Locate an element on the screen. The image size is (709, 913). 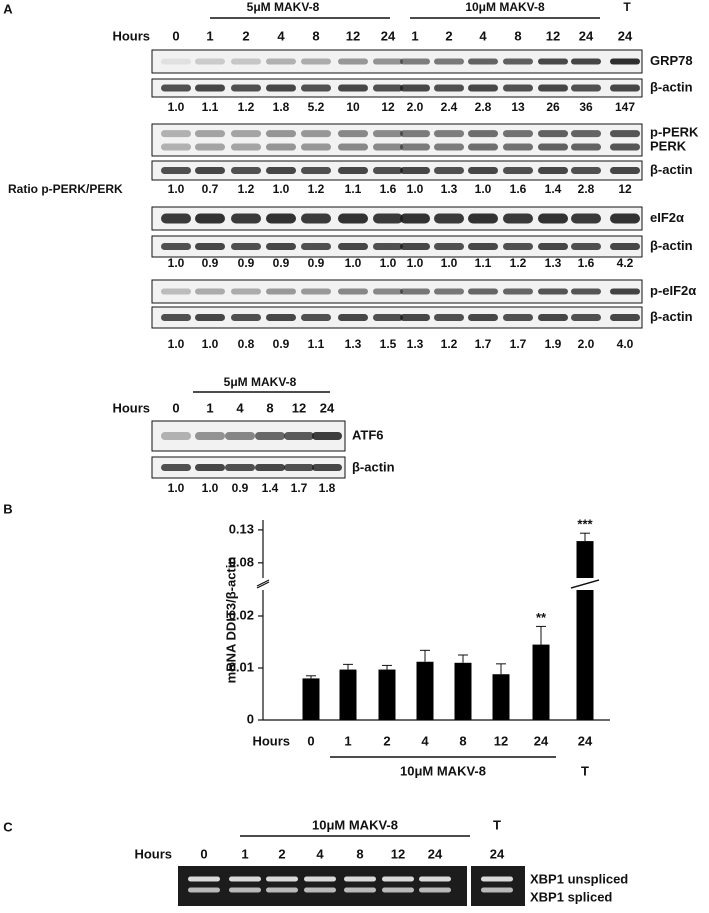
group-label: 5μM MAKV-8 is located at coordinates (260, 382).